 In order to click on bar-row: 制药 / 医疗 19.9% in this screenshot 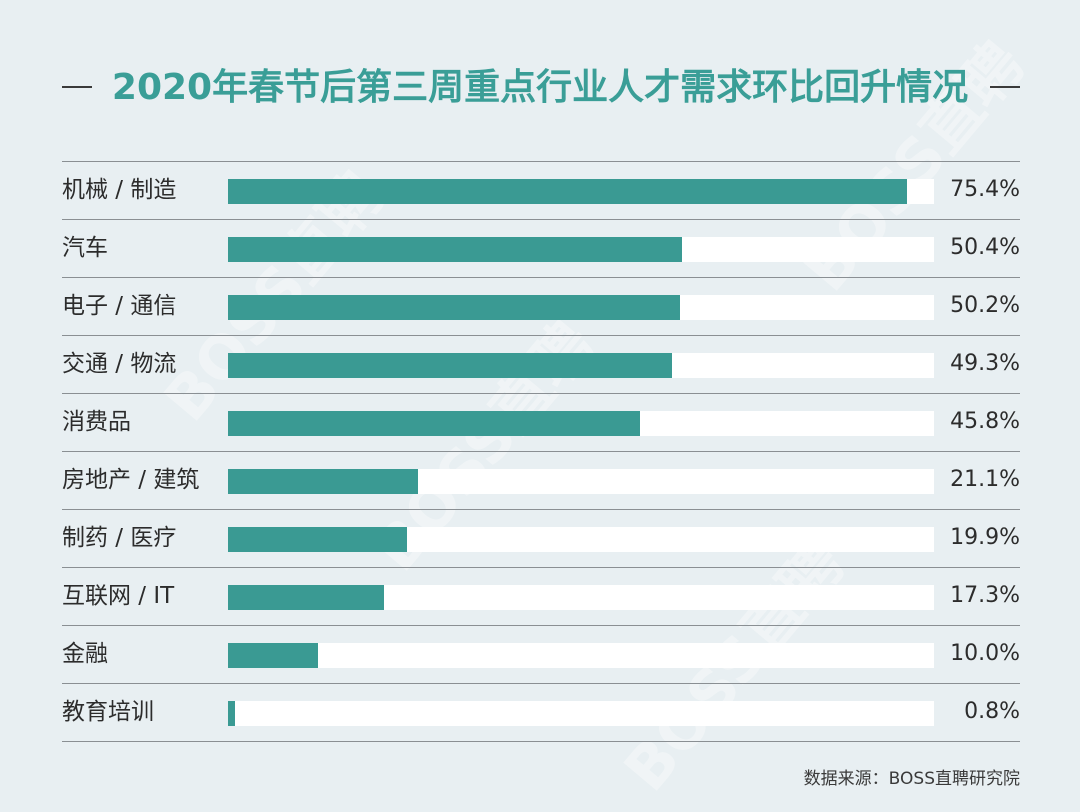, I will do `click(540, 538)`.